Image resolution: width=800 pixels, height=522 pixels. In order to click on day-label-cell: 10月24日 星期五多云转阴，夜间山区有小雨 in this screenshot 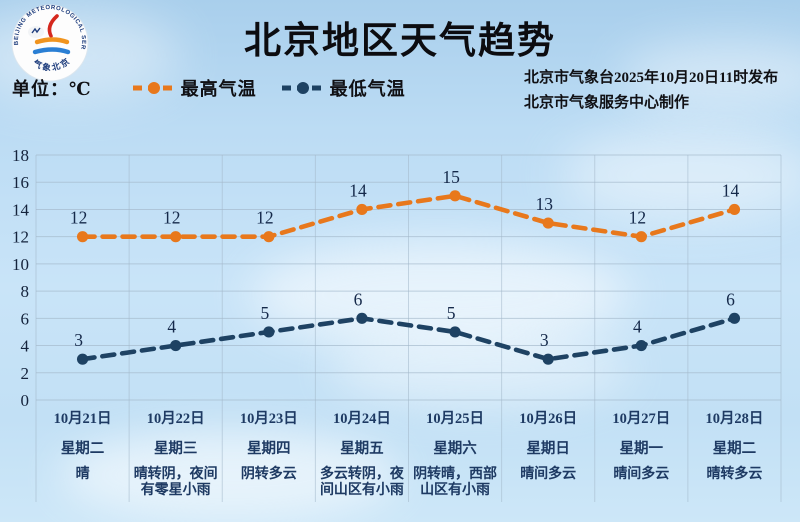, I will do `click(361, 453)`.